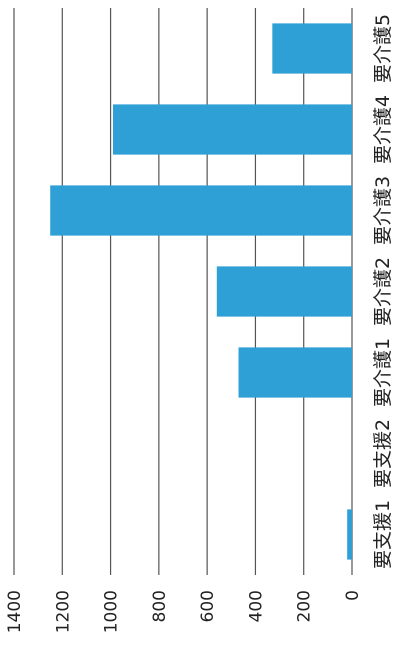 Image resolution: width=403 pixels, height=659 pixels. What do you see at coordinates (256, 606) in the screenshot?
I see `tick-label-400: 400` at bounding box center [256, 606].